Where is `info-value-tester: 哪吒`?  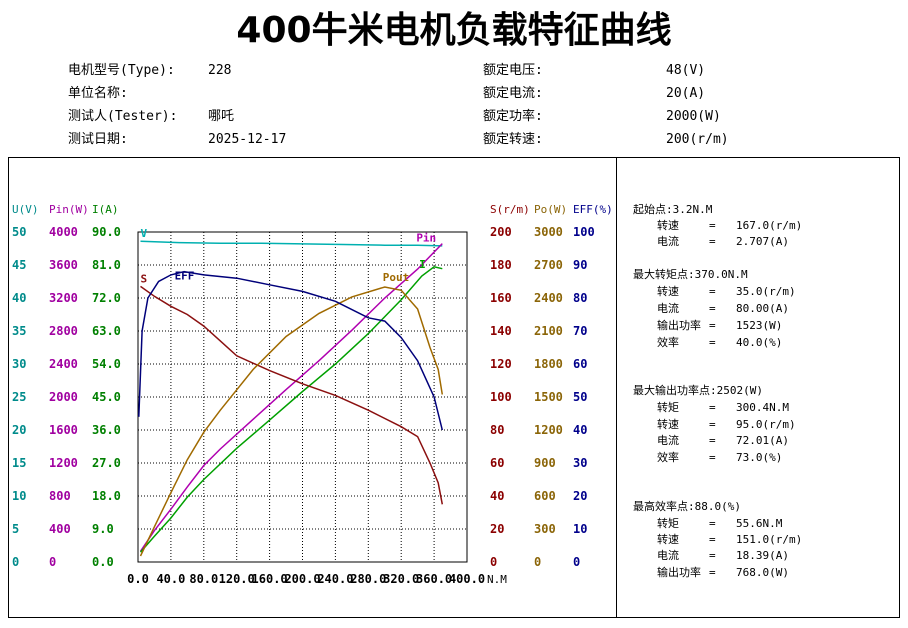
info-value-tester: 哪吒 is located at coordinates (221, 116).